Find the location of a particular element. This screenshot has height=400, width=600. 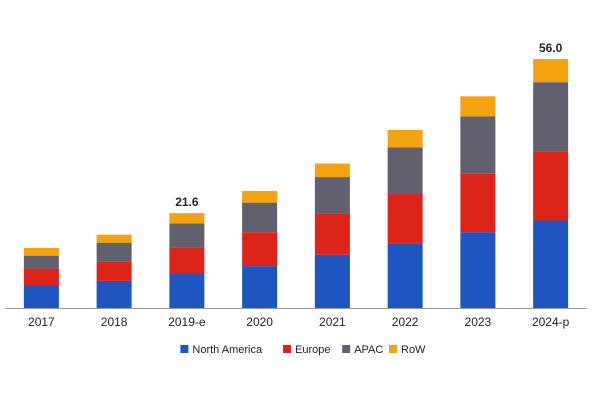

bar-2020-row is located at coordinates (260, 196).